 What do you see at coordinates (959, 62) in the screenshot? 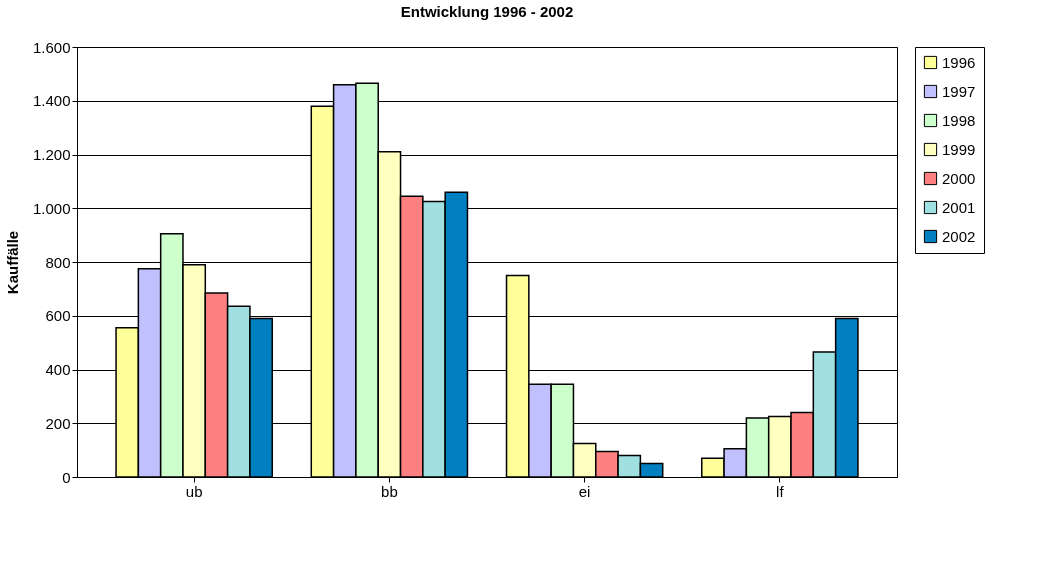
I see `legend-label: 1996` at bounding box center [959, 62].